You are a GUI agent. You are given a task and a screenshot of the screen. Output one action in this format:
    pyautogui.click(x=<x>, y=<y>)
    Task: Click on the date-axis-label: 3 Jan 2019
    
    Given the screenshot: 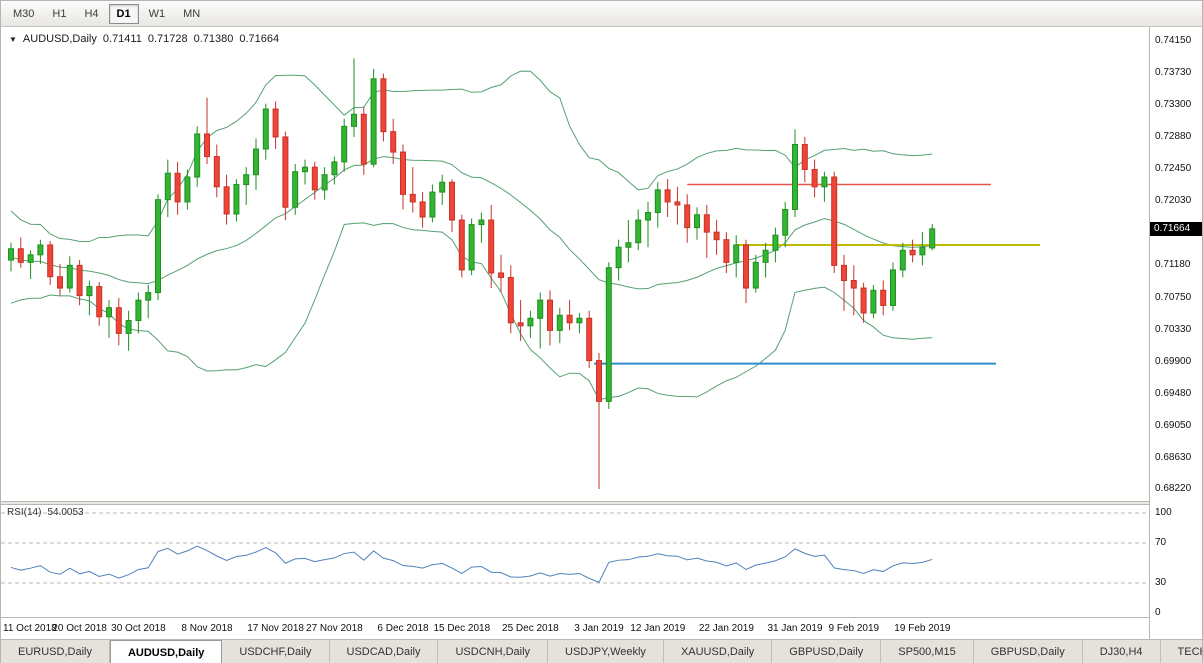 What is the action you would take?
    pyautogui.click(x=599, y=628)
    